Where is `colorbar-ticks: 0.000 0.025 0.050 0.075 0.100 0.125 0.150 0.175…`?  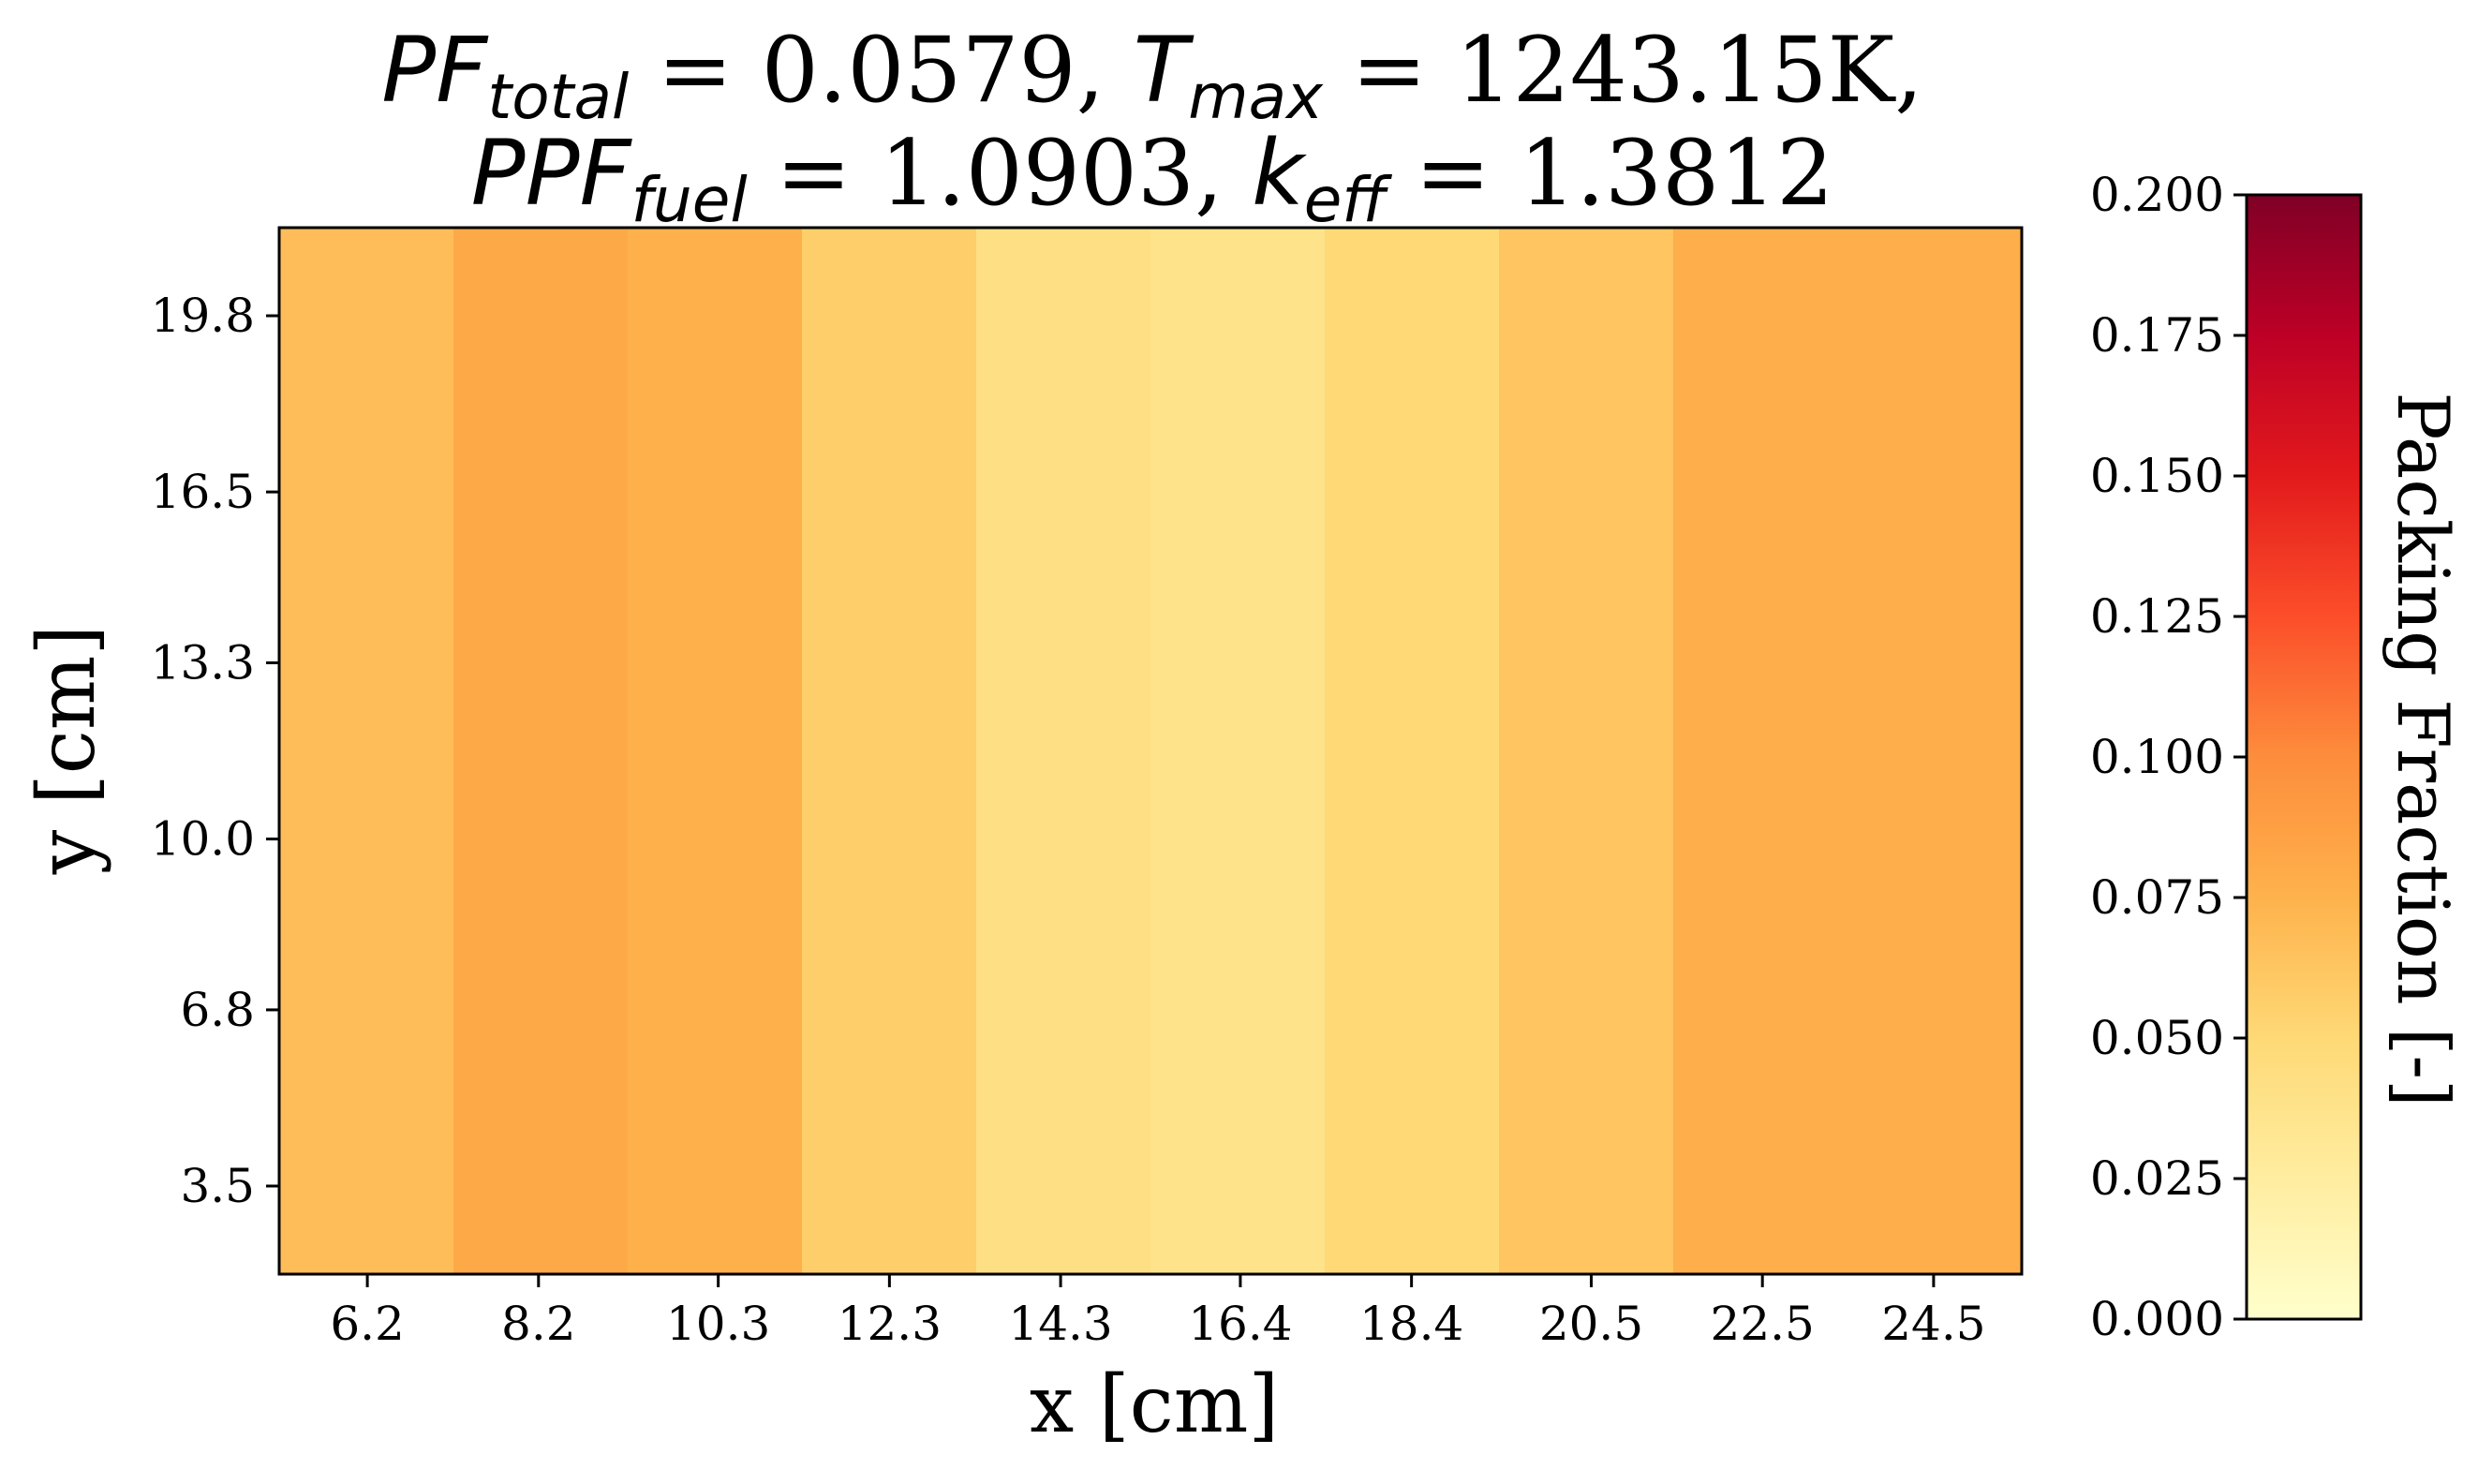
colorbar-ticks: 0.000 0.025 0.050 0.075 0.100 0.125 0.150 0.175… is located at coordinates (2168, 757).